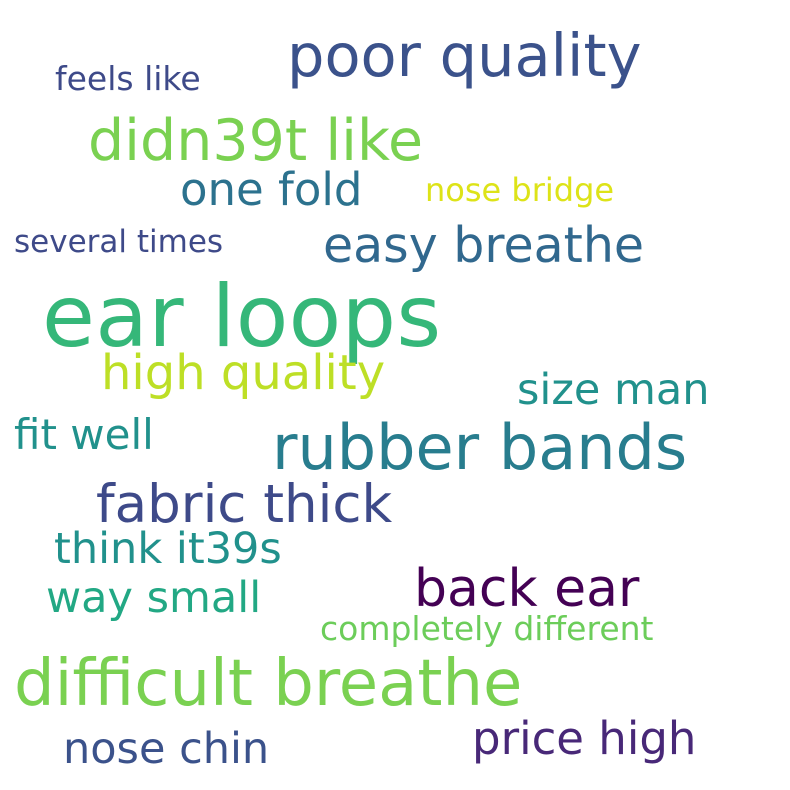  Describe the element at coordinates (119, 242) in the screenshot. I see `word-several-times: several times` at that location.